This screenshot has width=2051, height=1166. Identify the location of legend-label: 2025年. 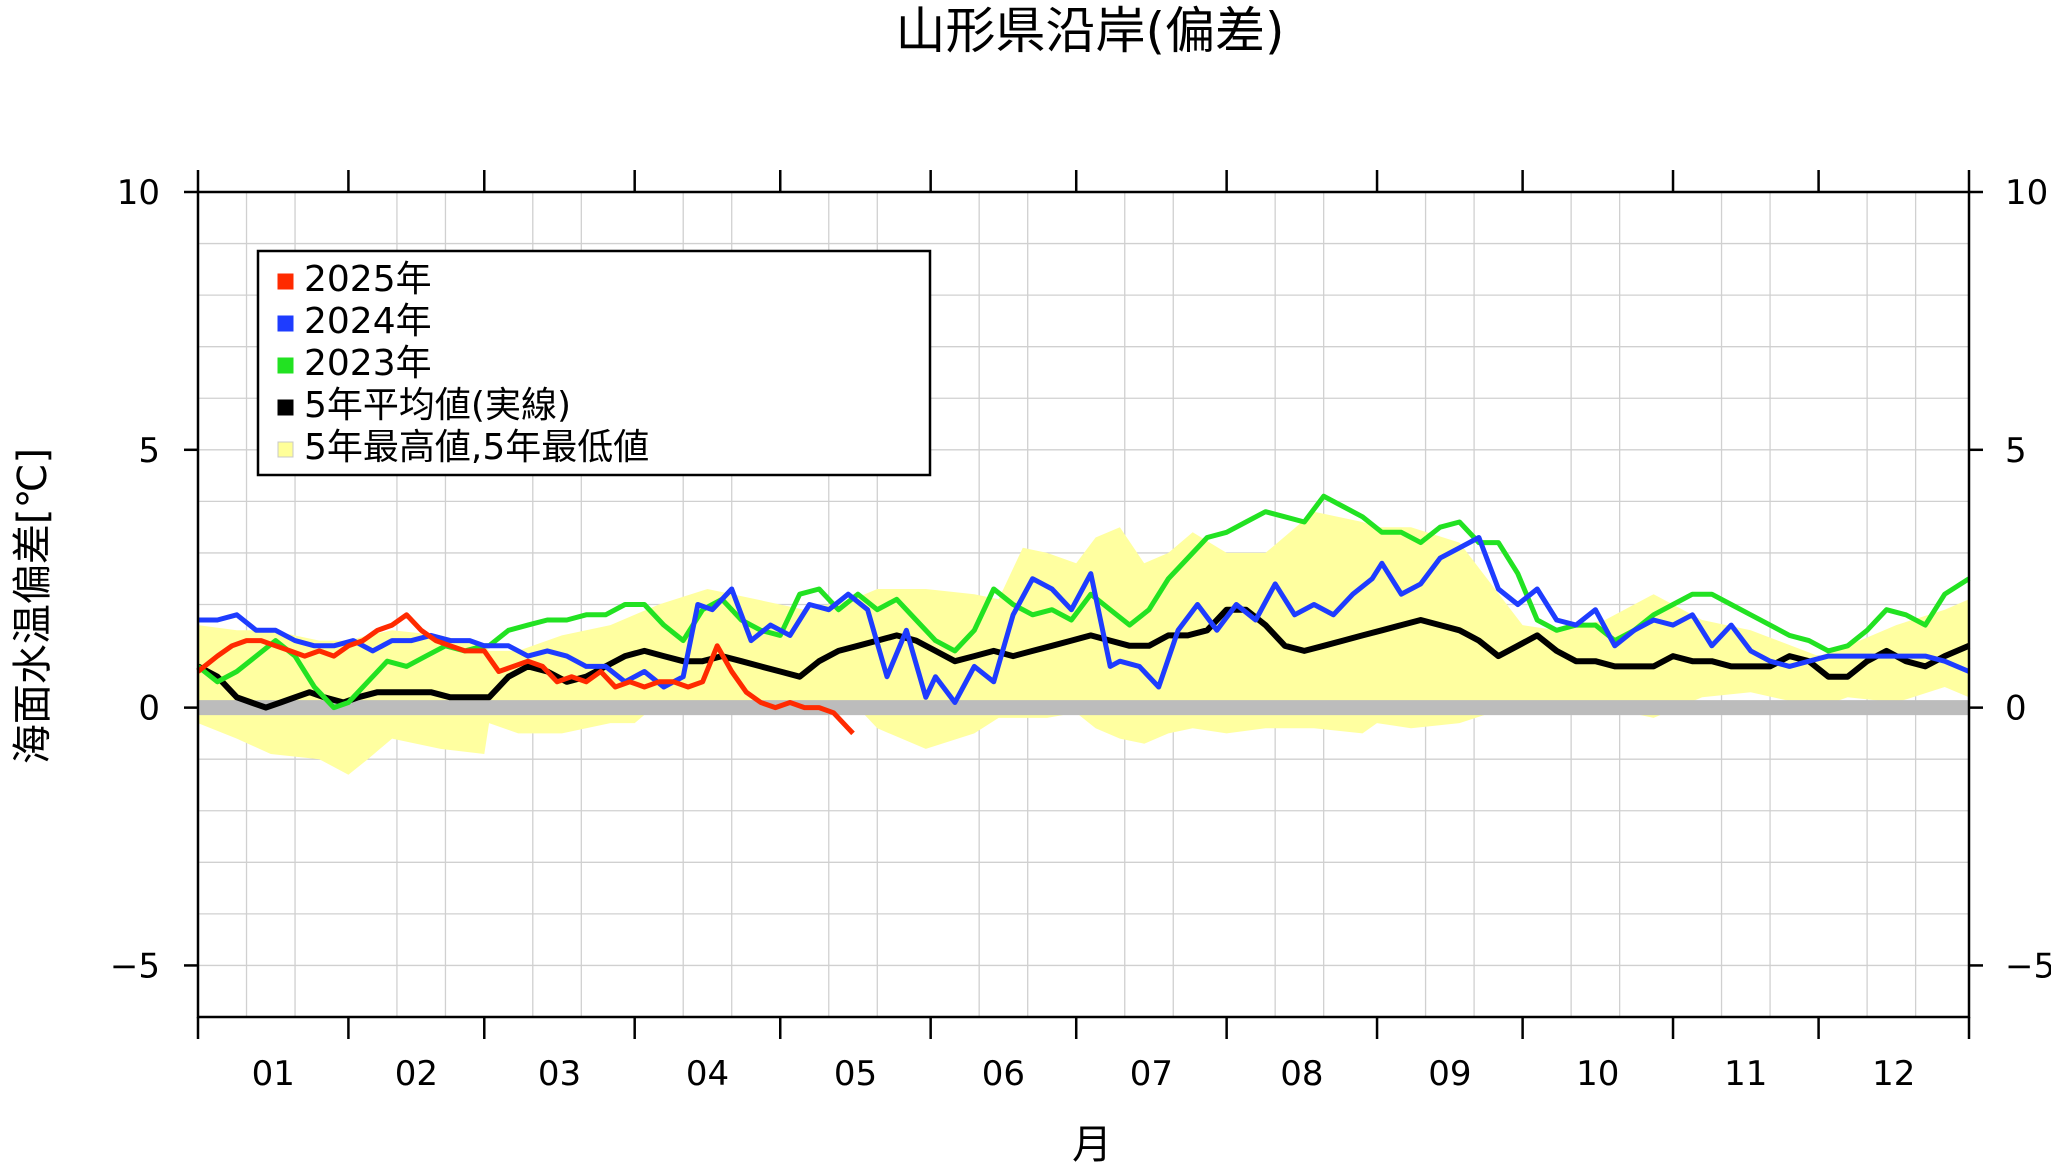
(368, 279).